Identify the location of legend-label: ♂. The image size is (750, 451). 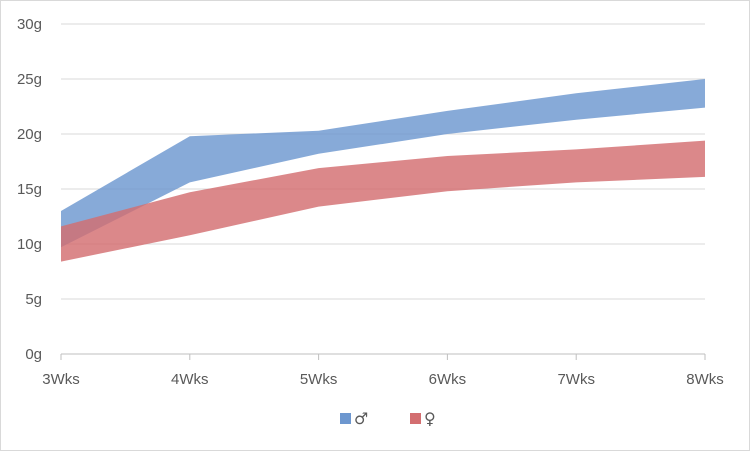
(361, 418).